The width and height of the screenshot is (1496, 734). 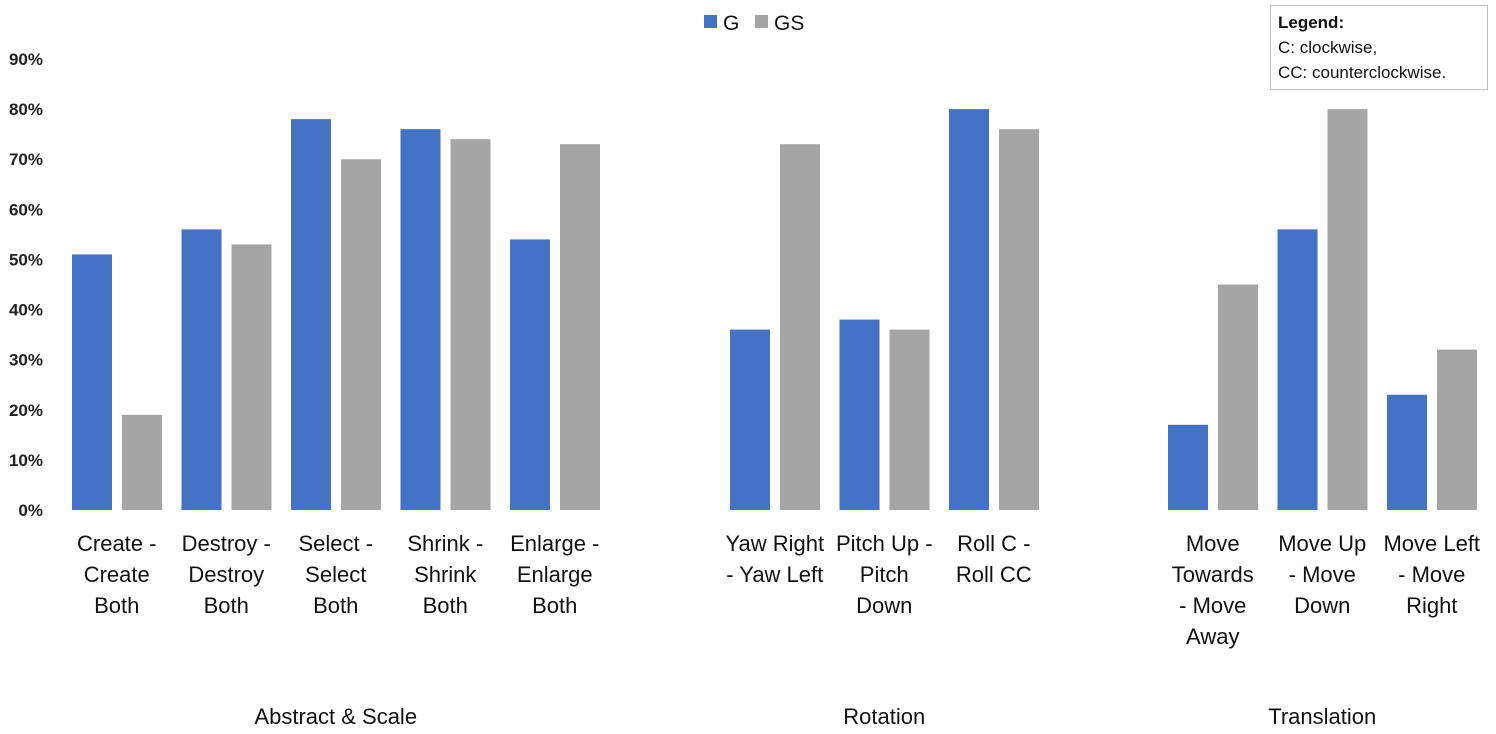 What do you see at coordinates (26, 259) in the screenshot?
I see `y-tick-label: 50%` at bounding box center [26, 259].